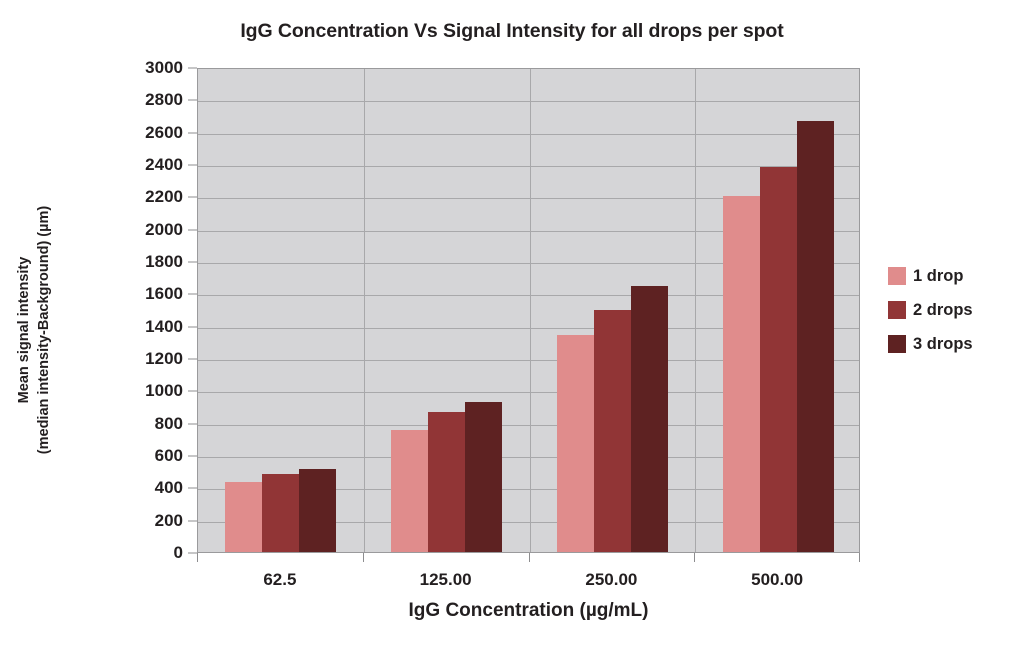  Describe the element at coordinates (164, 391) in the screenshot. I see `y-axis-tick-label: 1000` at that location.